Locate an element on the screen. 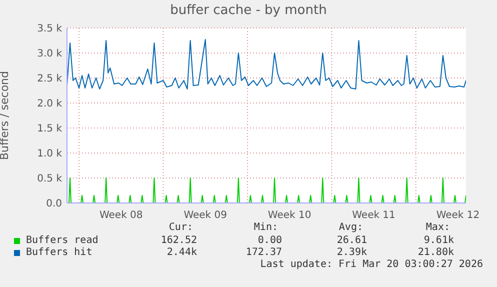  x-tick-label: Week 12 is located at coordinates (458, 216).